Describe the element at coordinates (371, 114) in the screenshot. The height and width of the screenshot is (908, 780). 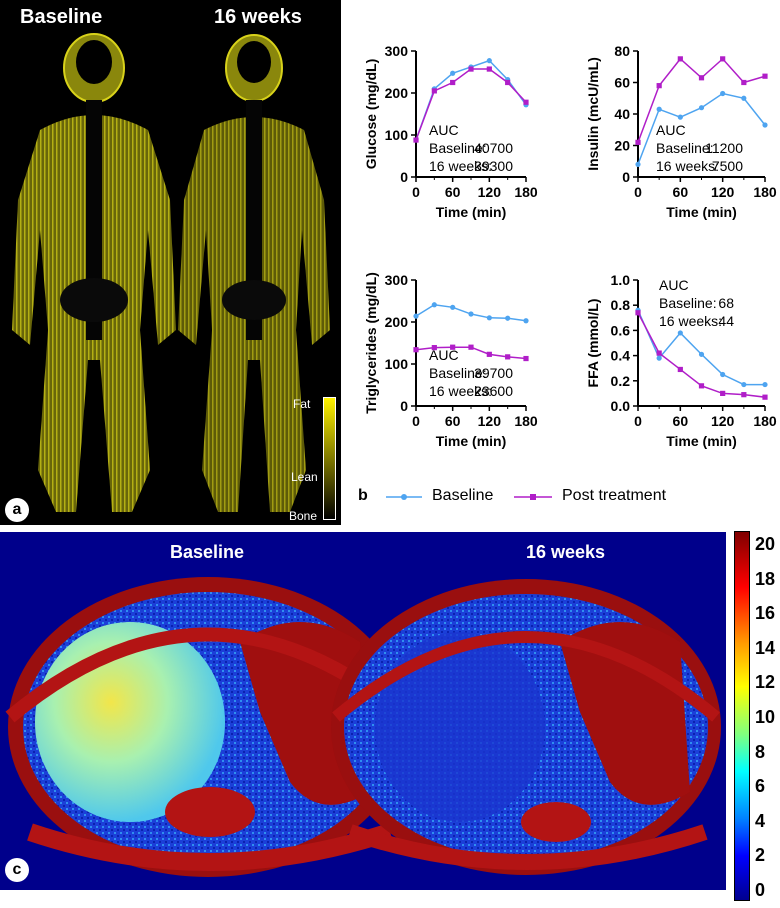
I see `y-axis-label: Glucose (mg/dL)` at that location.